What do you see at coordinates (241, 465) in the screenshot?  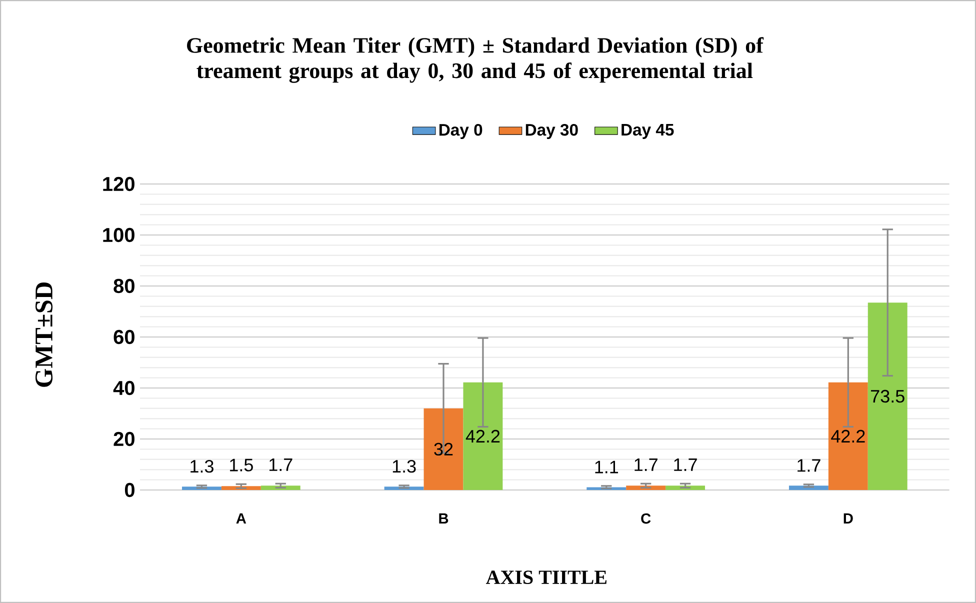 I see `data-label: 1.5` at bounding box center [241, 465].